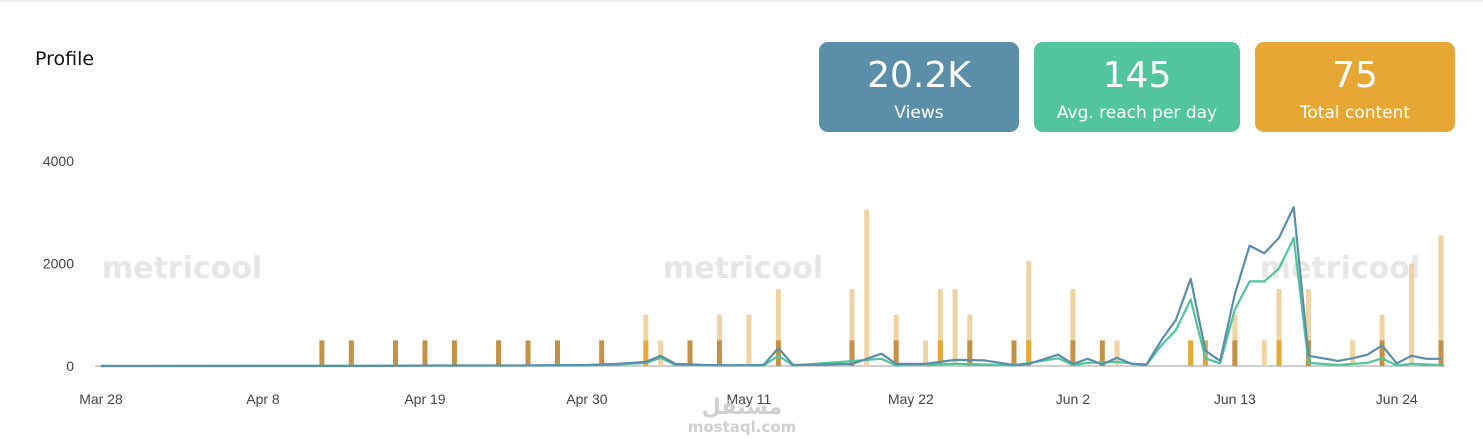 Image resolution: width=1483 pixels, height=445 pixels. I want to click on x-tick-label: May 11, so click(748, 399).